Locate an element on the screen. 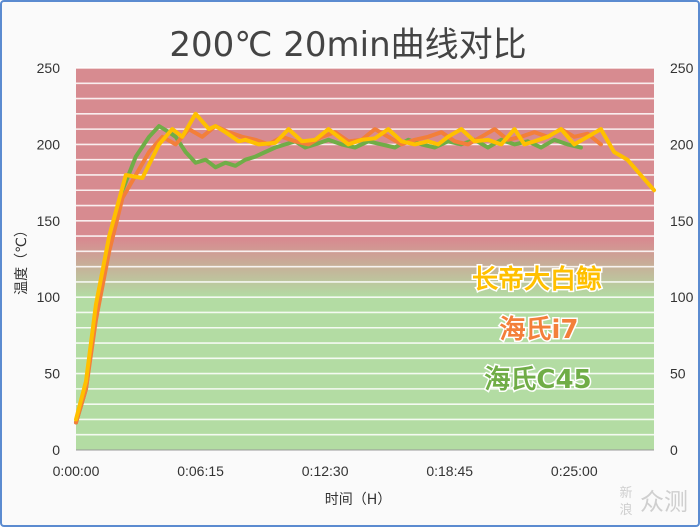 The height and width of the screenshot is (527, 700). y-axis-right-ticks: 0 50 100 150 200 250 is located at coordinates (682, 259).